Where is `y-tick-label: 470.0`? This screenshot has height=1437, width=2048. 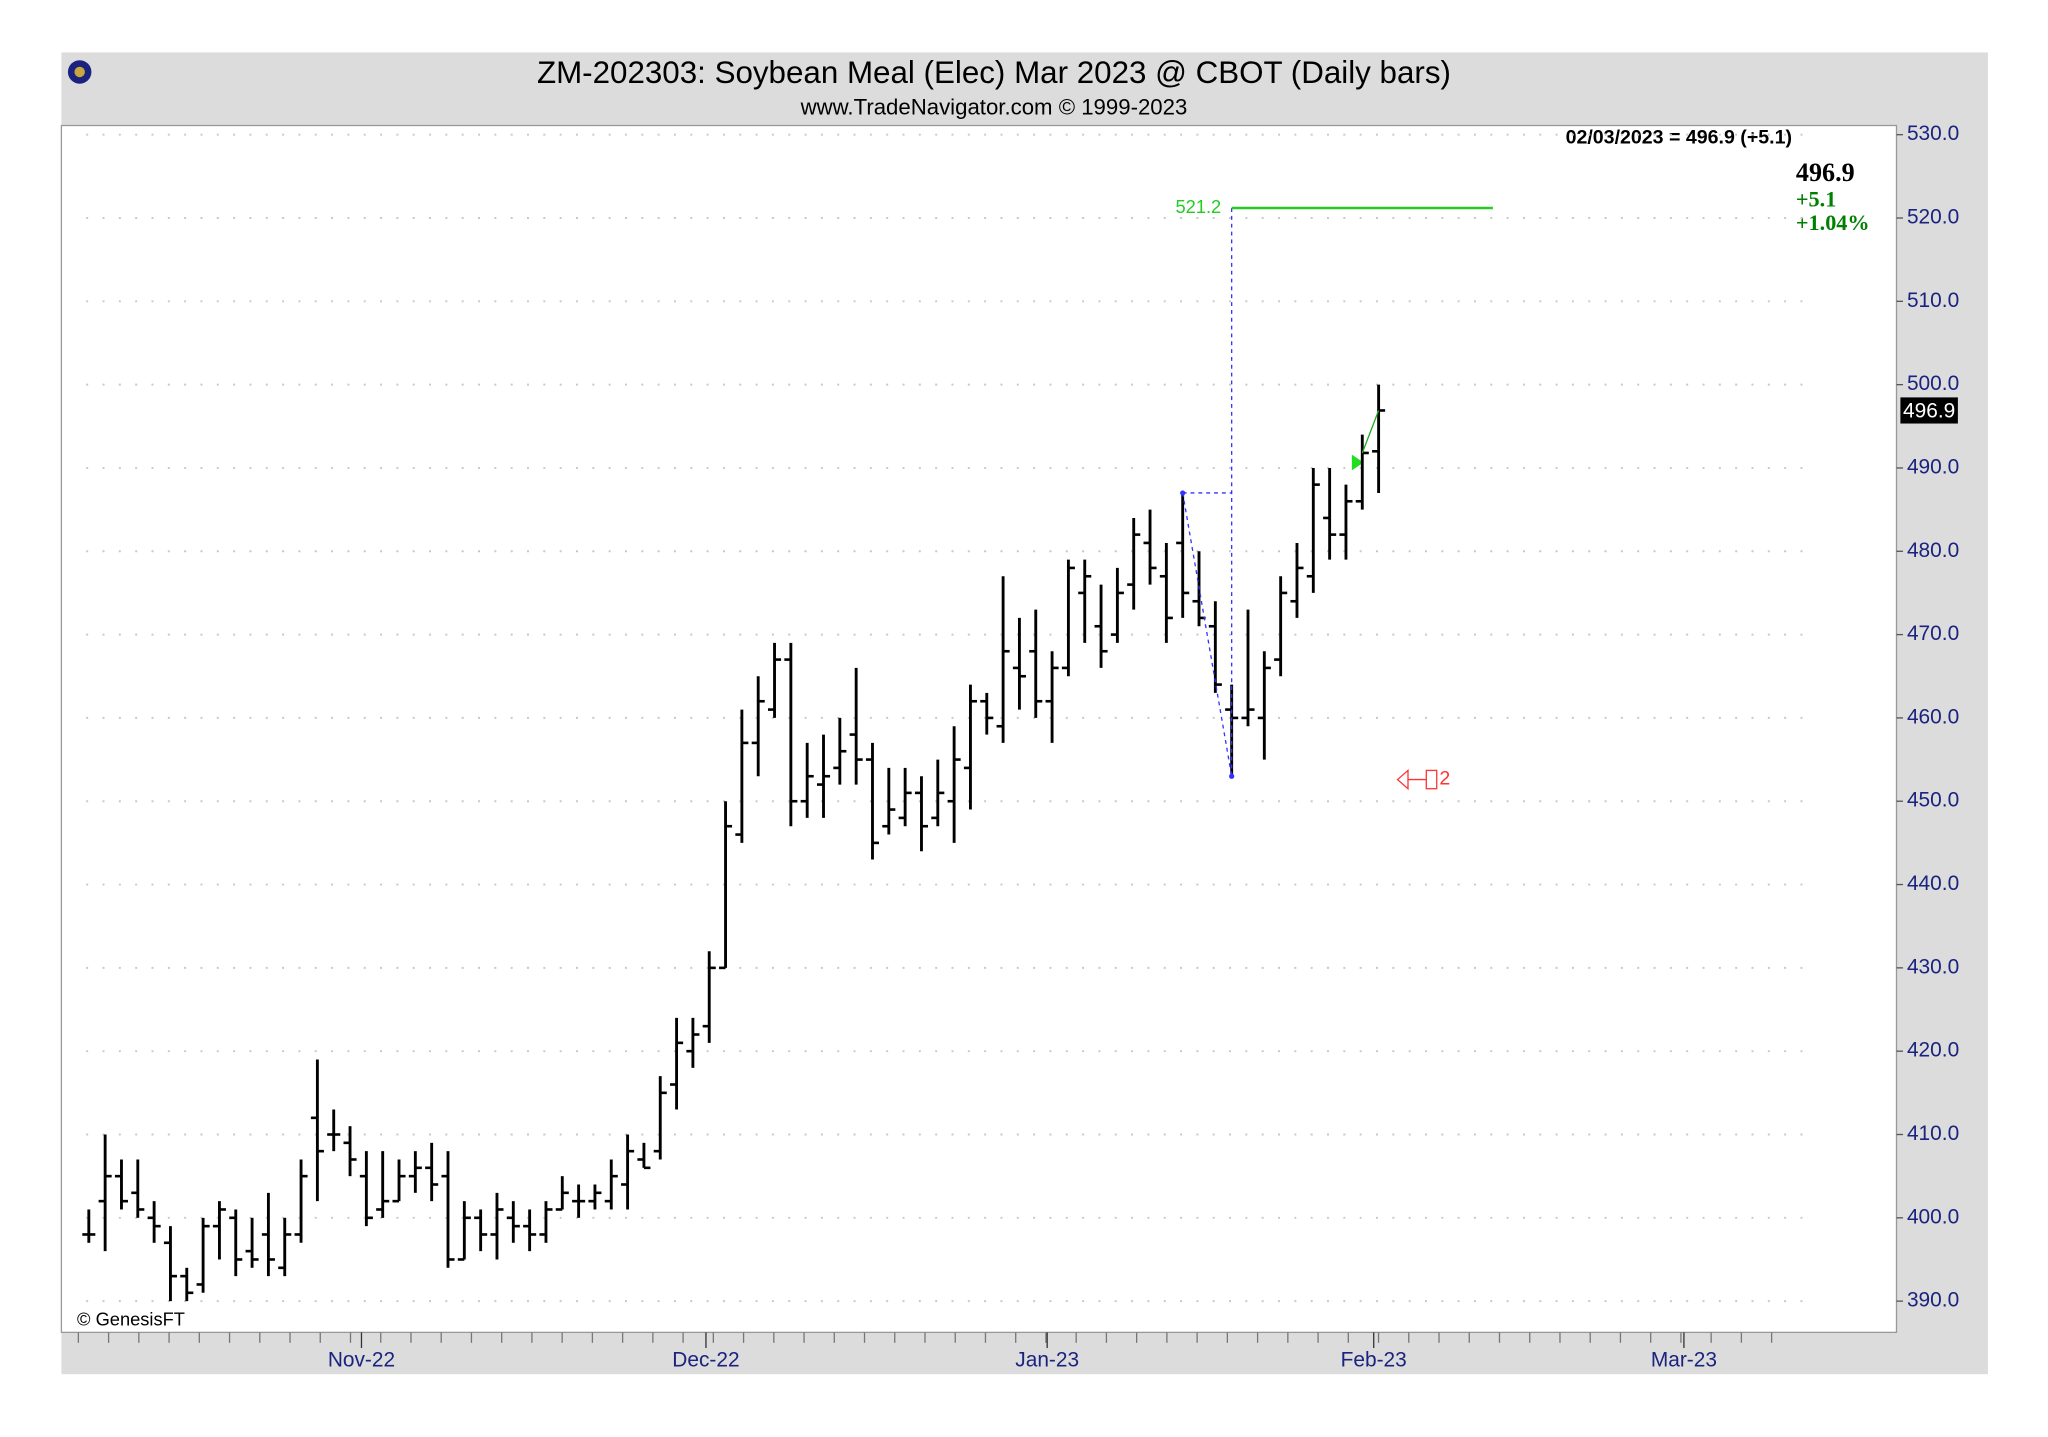
y-tick-label: 470.0 is located at coordinates (1933, 633).